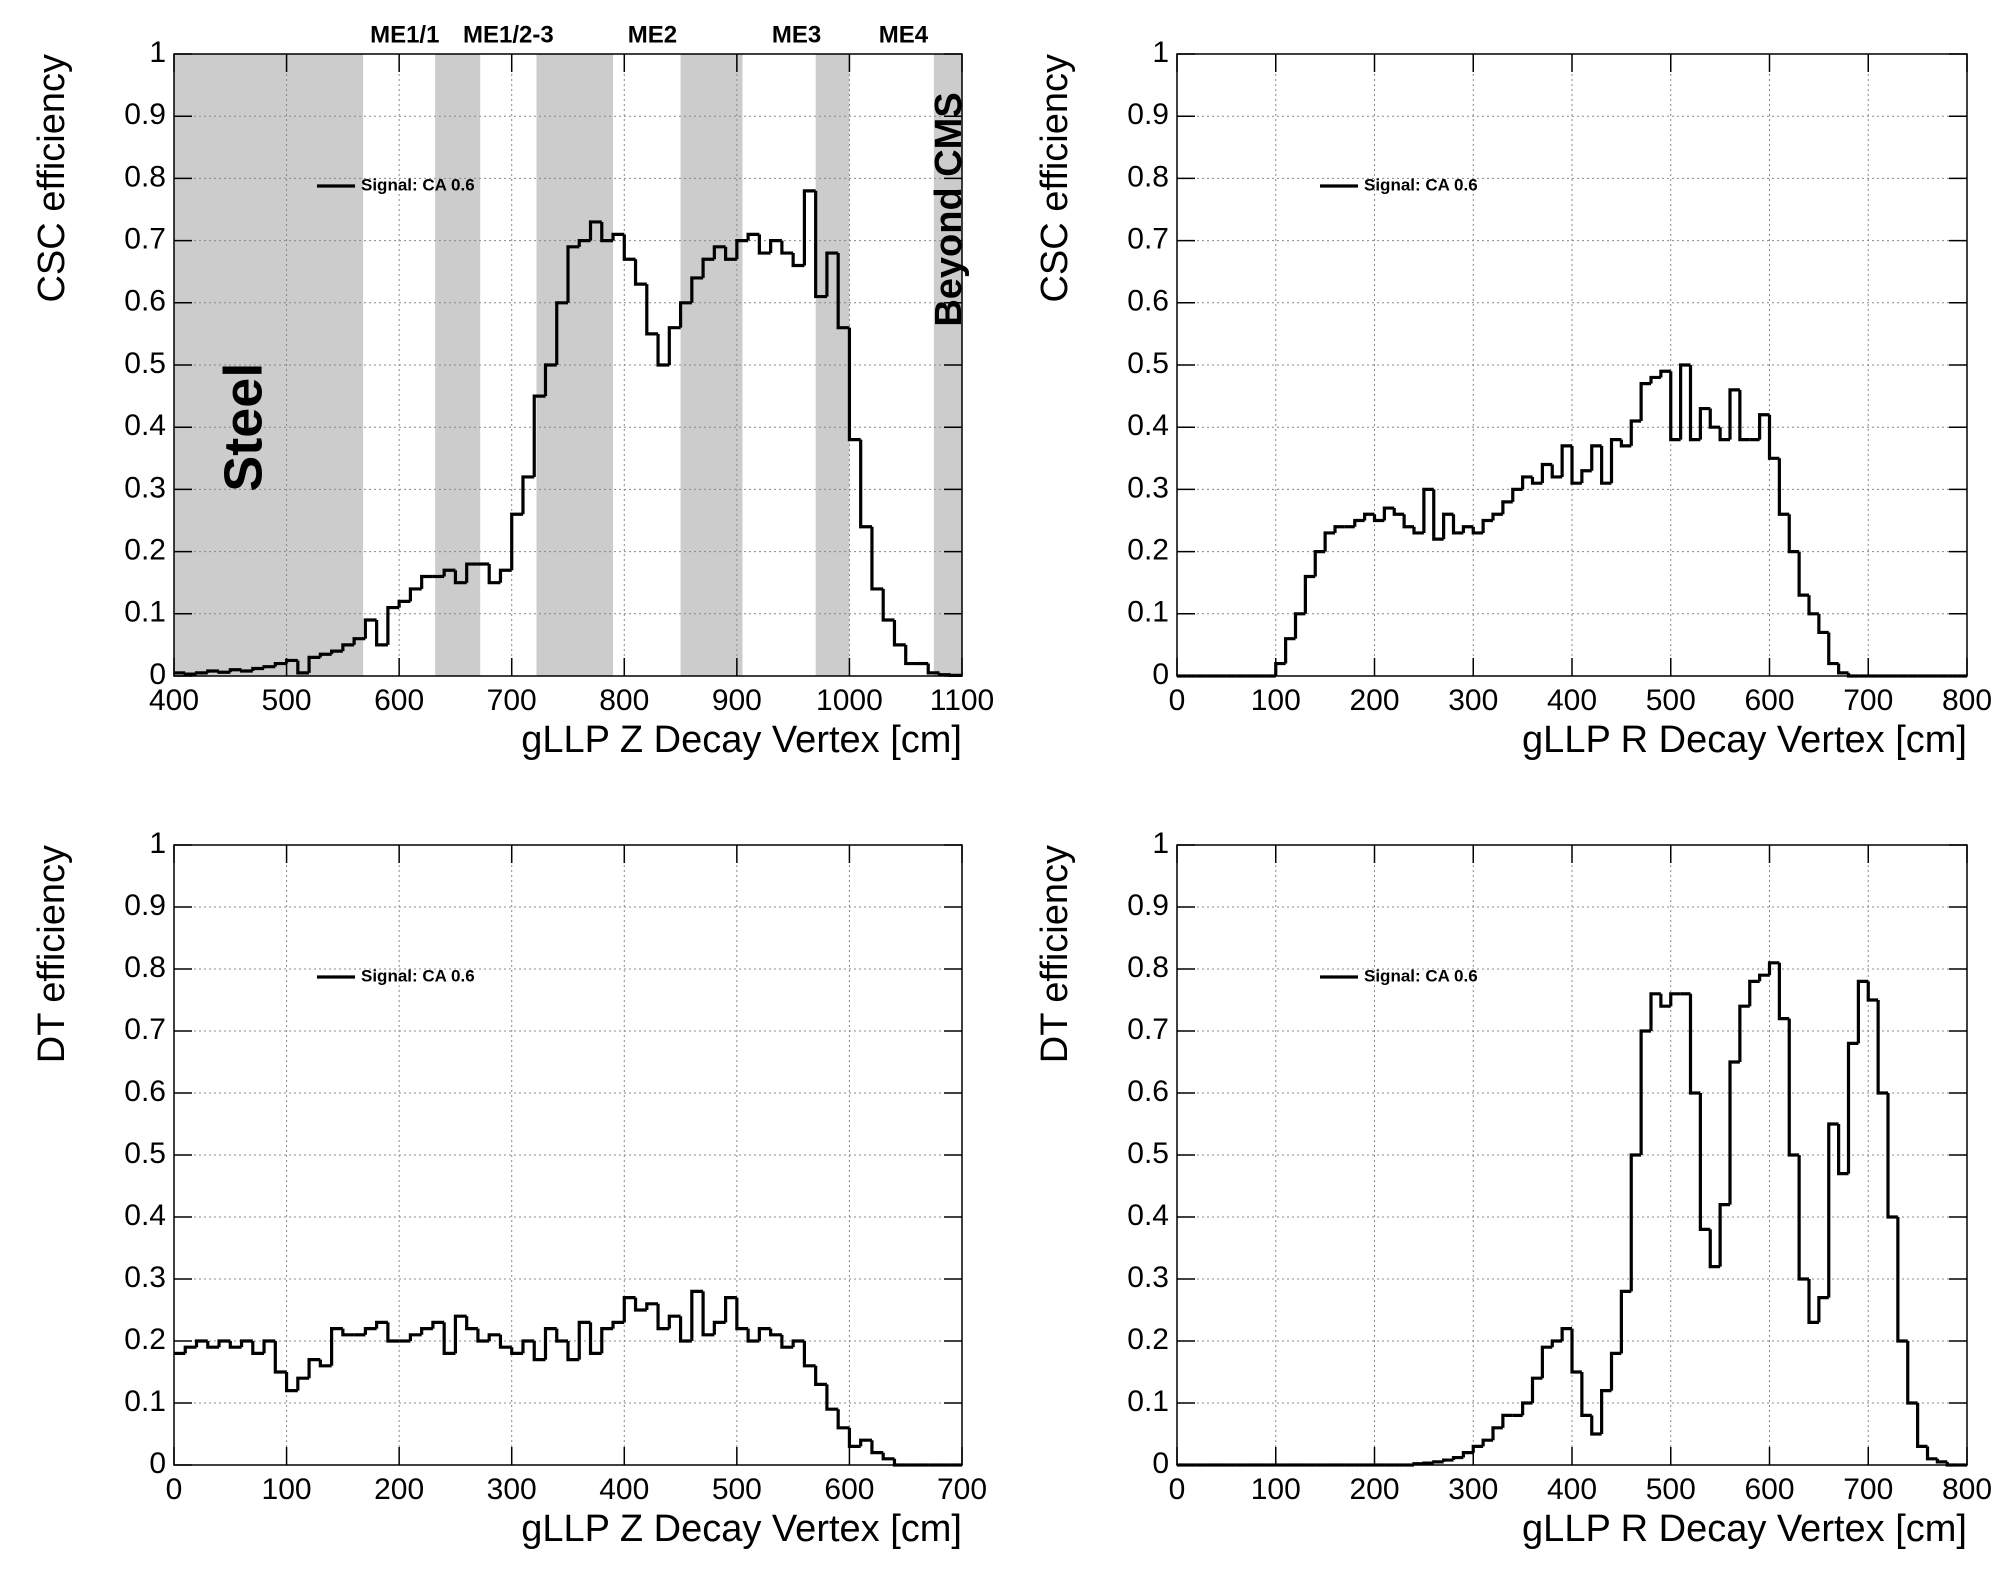 This screenshot has width=1996, height=1572. I want to click on y-tick-label: 0.2, so click(145, 1339).